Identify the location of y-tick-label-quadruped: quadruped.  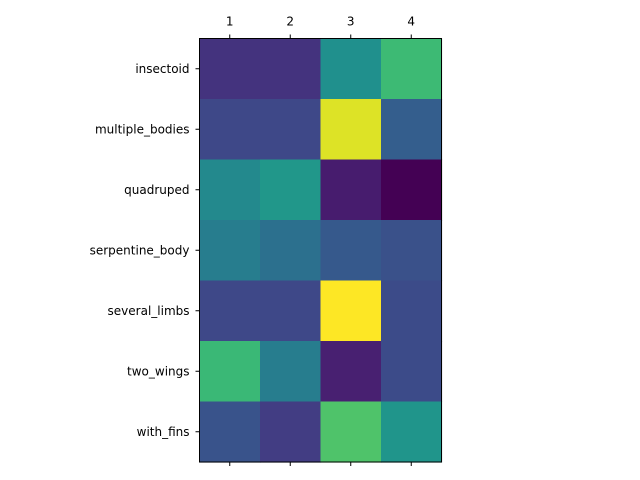
(156, 190).